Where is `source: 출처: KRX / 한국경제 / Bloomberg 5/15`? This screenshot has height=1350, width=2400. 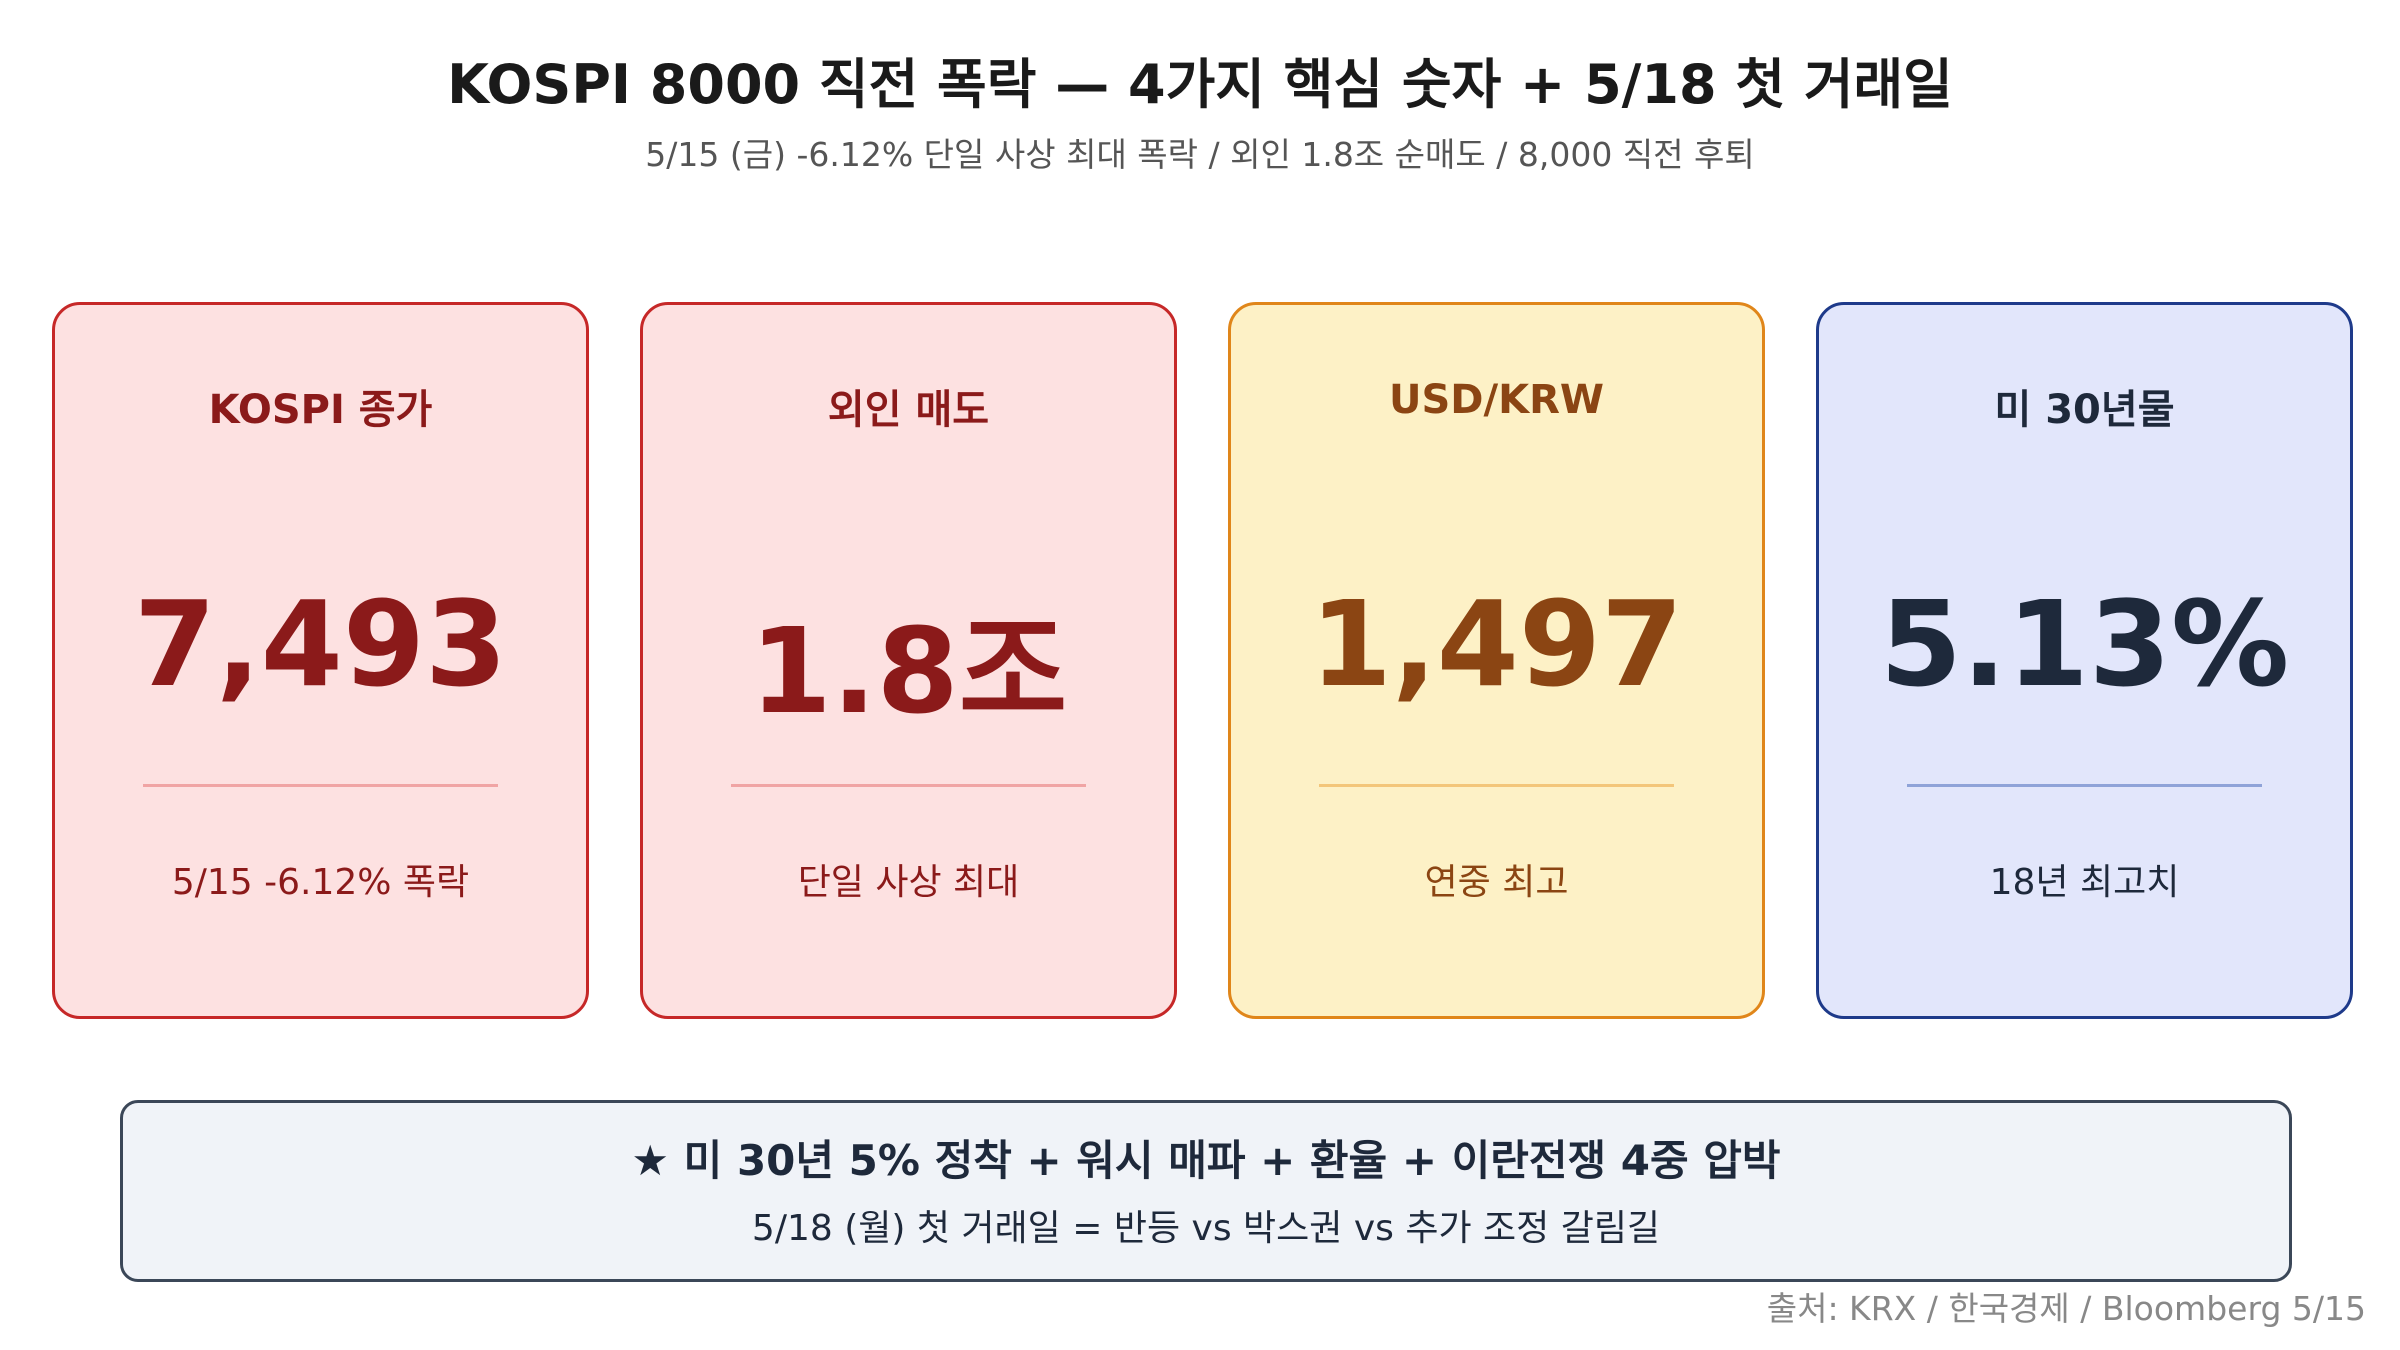 source: 출처: KRX / 한국경제 / Bloomberg 5/15 is located at coordinates (2066, 1308).